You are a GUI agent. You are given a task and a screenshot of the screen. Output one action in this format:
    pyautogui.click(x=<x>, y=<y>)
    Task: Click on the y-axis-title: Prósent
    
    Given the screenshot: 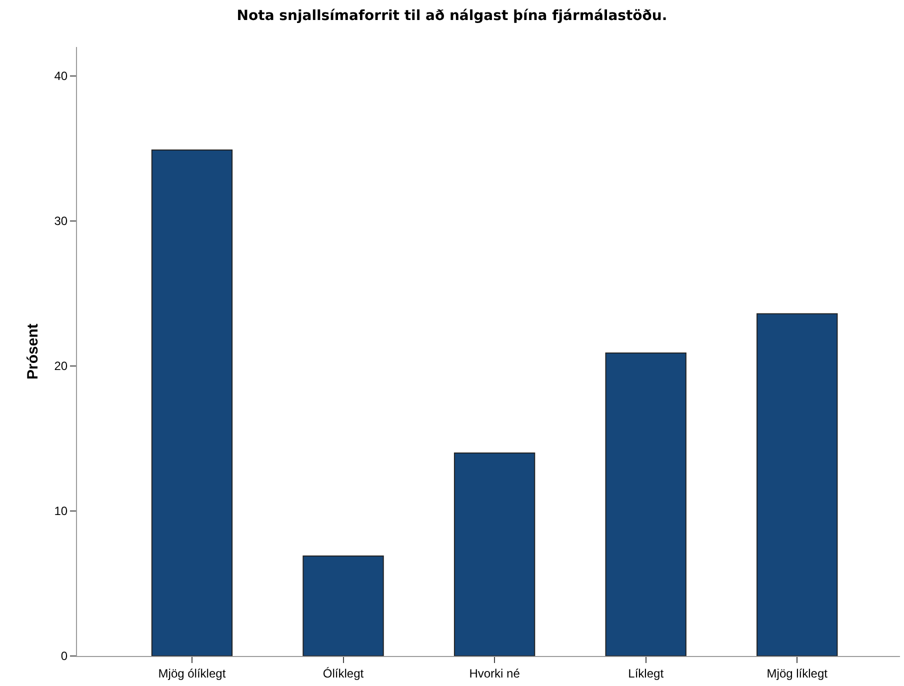 What is the action you would take?
    pyautogui.click(x=33, y=352)
    